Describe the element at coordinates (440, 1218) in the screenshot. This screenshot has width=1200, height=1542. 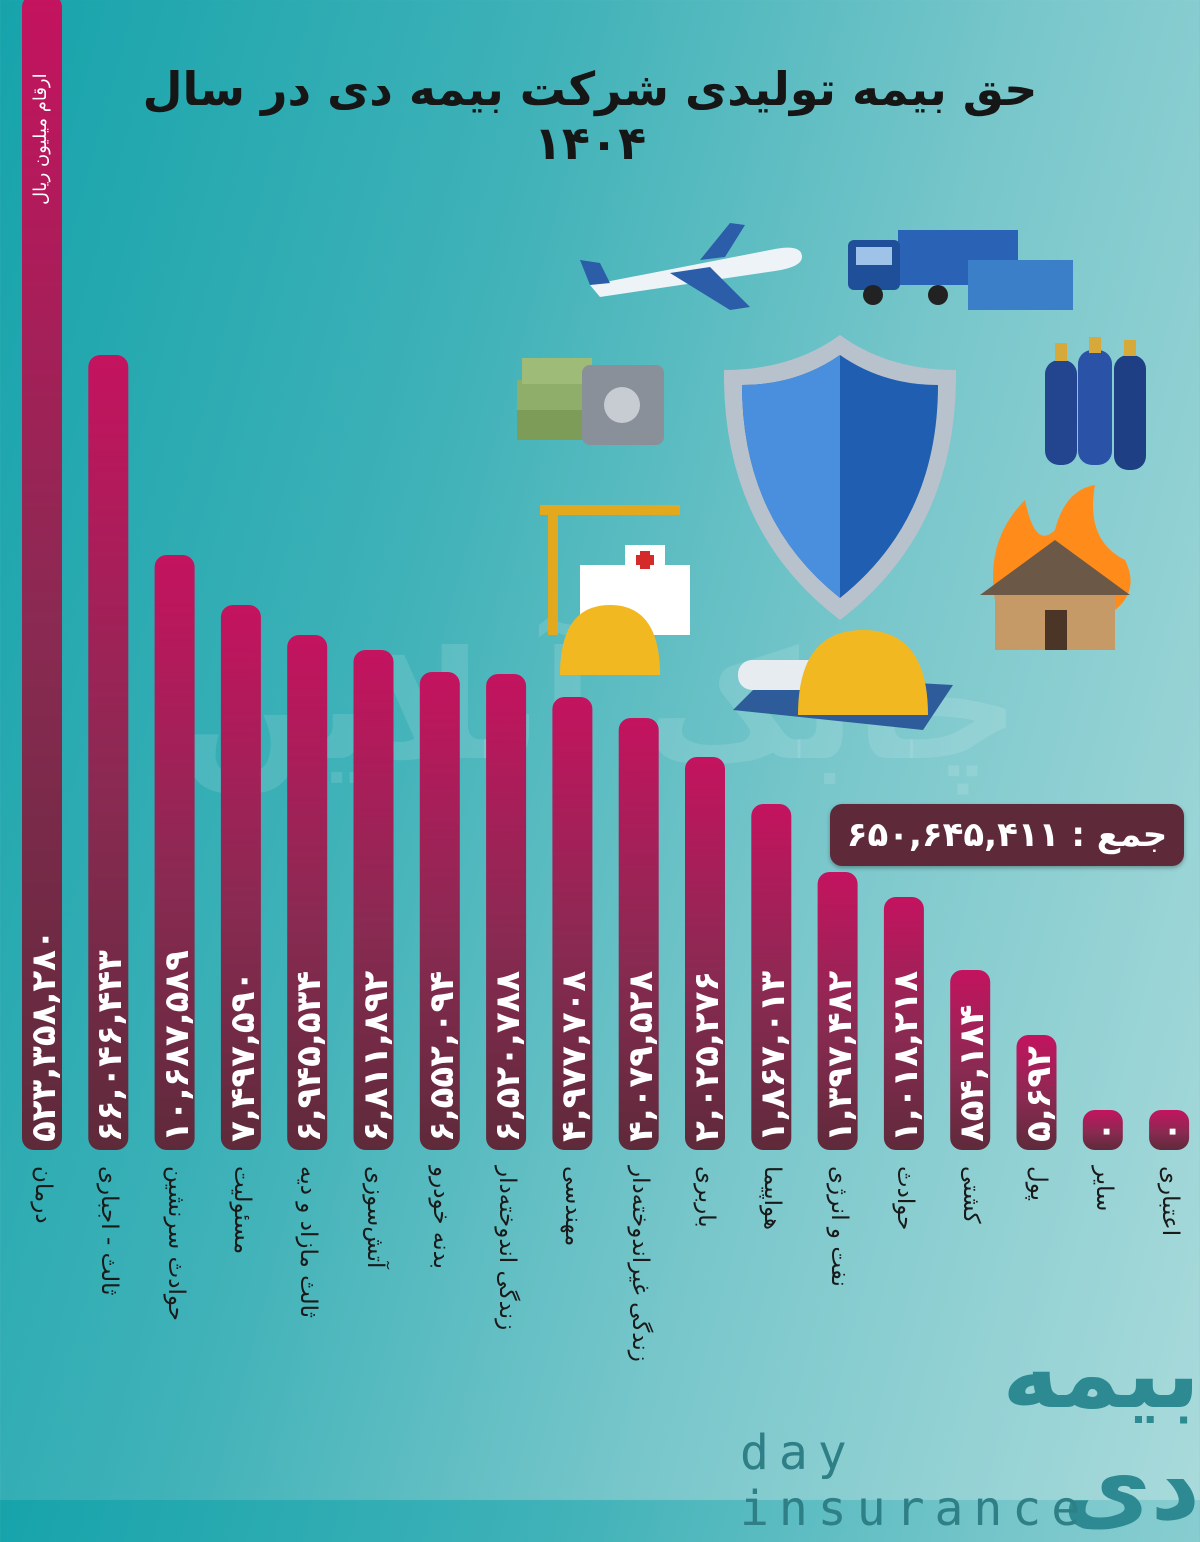
I see `category-label: بدنه خودرو` at that location.